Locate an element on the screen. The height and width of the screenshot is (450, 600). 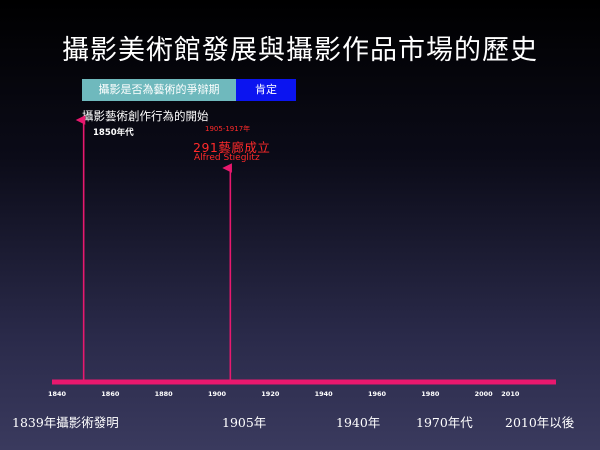
tick-label-1880: 1880 is located at coordinates (164, 394).